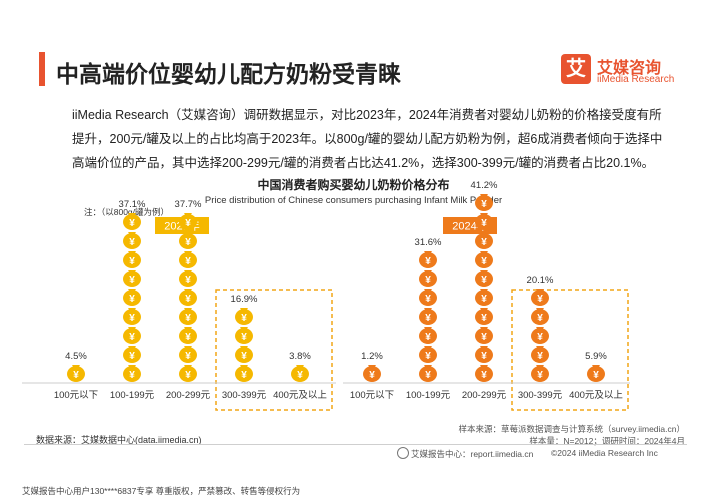 This screenshot has width=707, height=500. I want to click on data-label: 1.2%, so click(372, 356).